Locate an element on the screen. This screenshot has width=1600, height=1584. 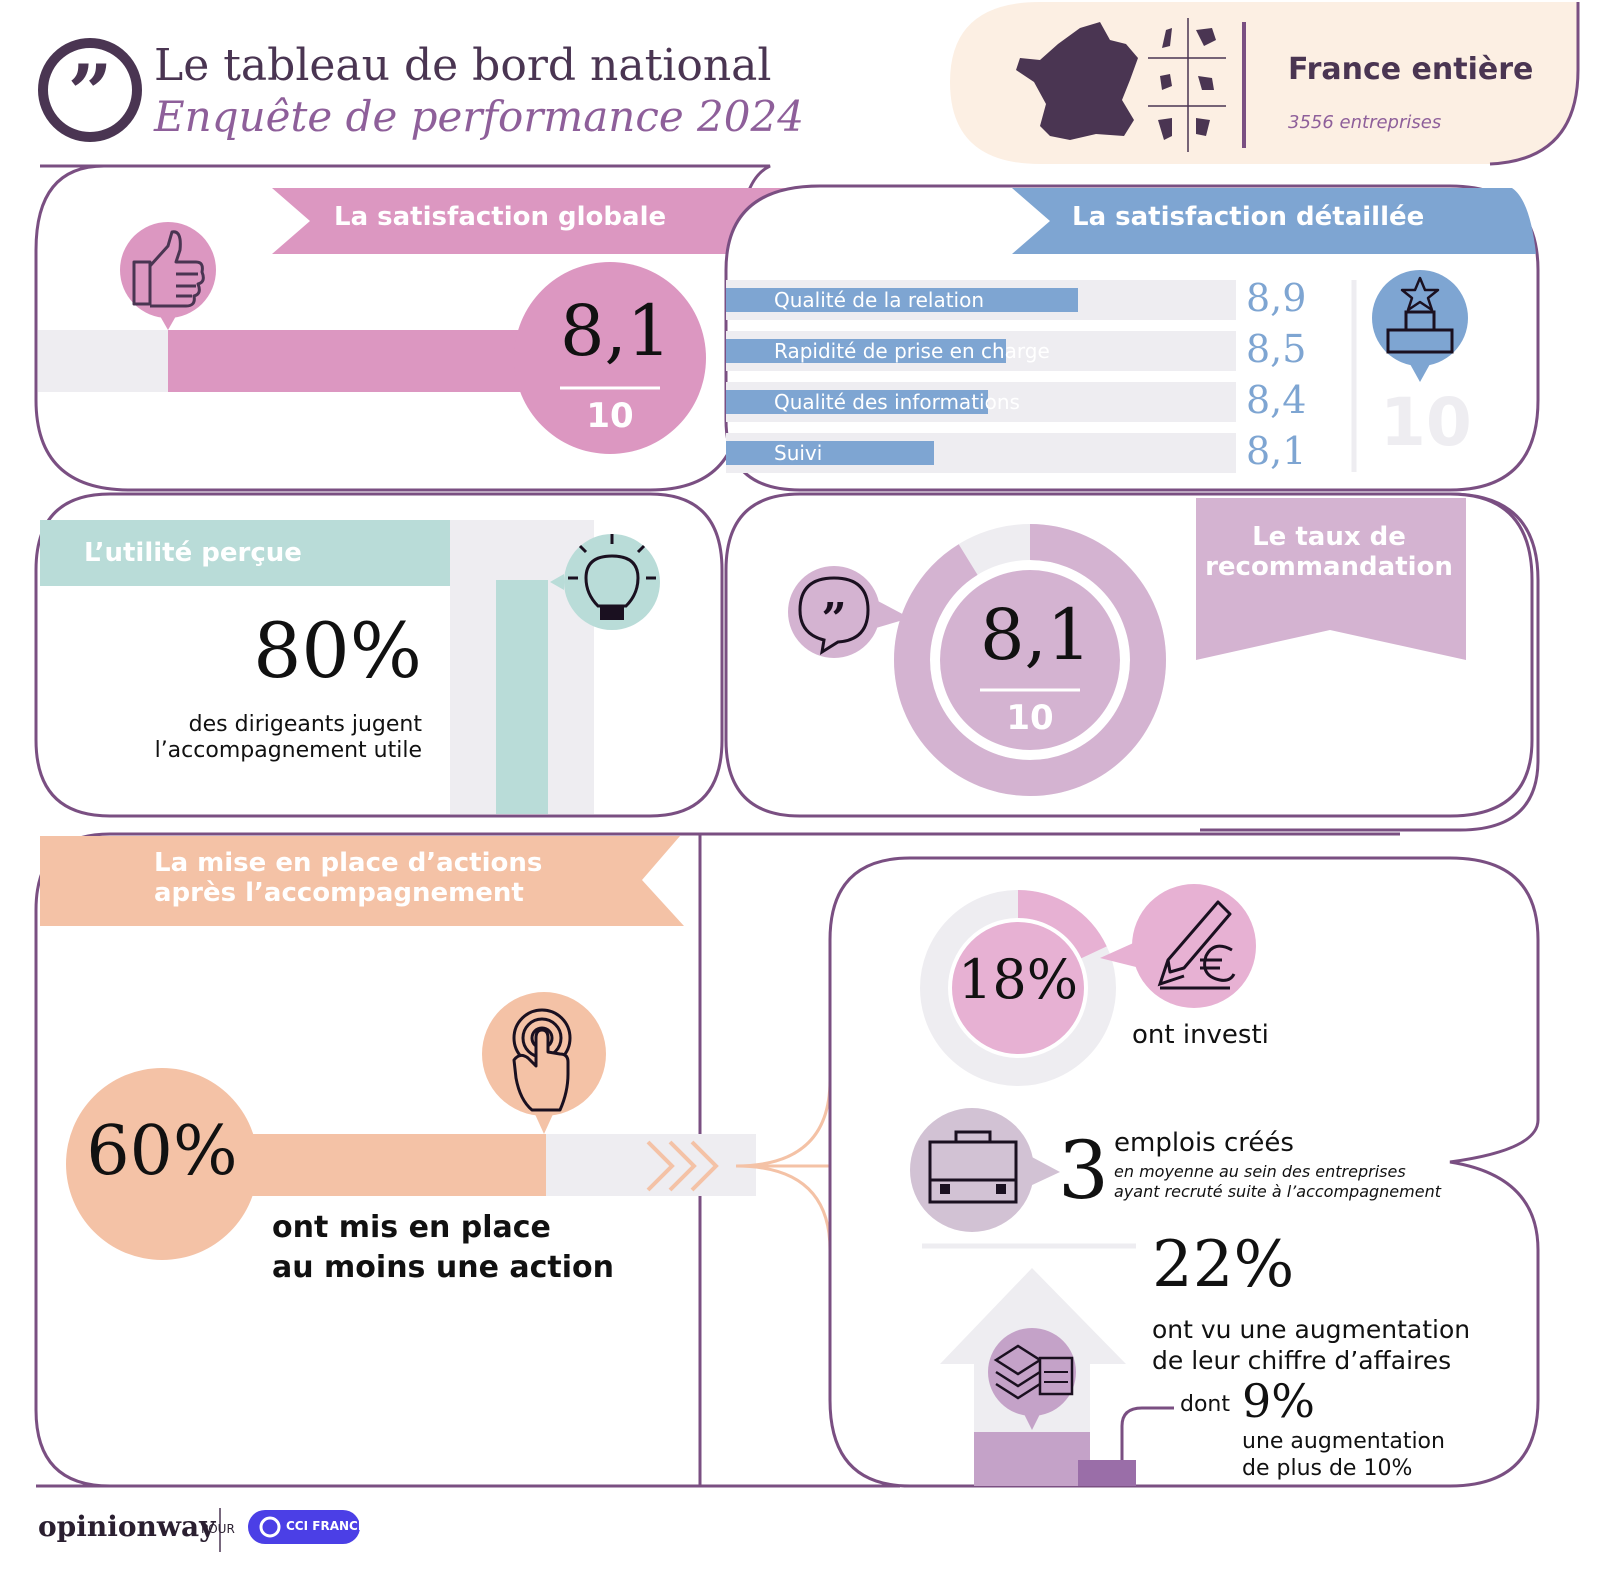
detailed-scale-max: 10 is located at coordinates (1426, 422).